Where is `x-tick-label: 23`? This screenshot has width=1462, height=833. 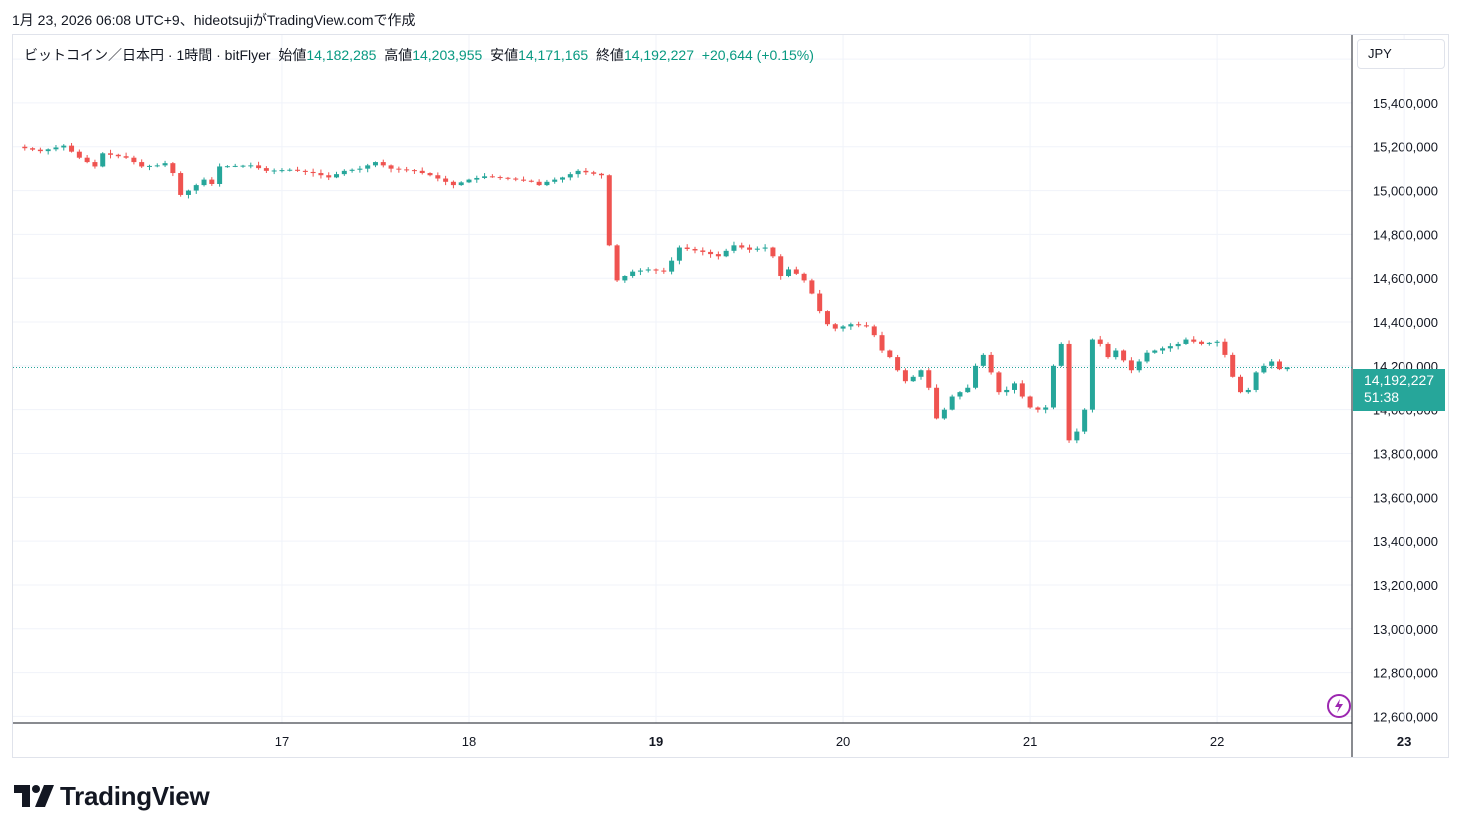
x-tick-label: 23 is located at coordinates (1404, 741).